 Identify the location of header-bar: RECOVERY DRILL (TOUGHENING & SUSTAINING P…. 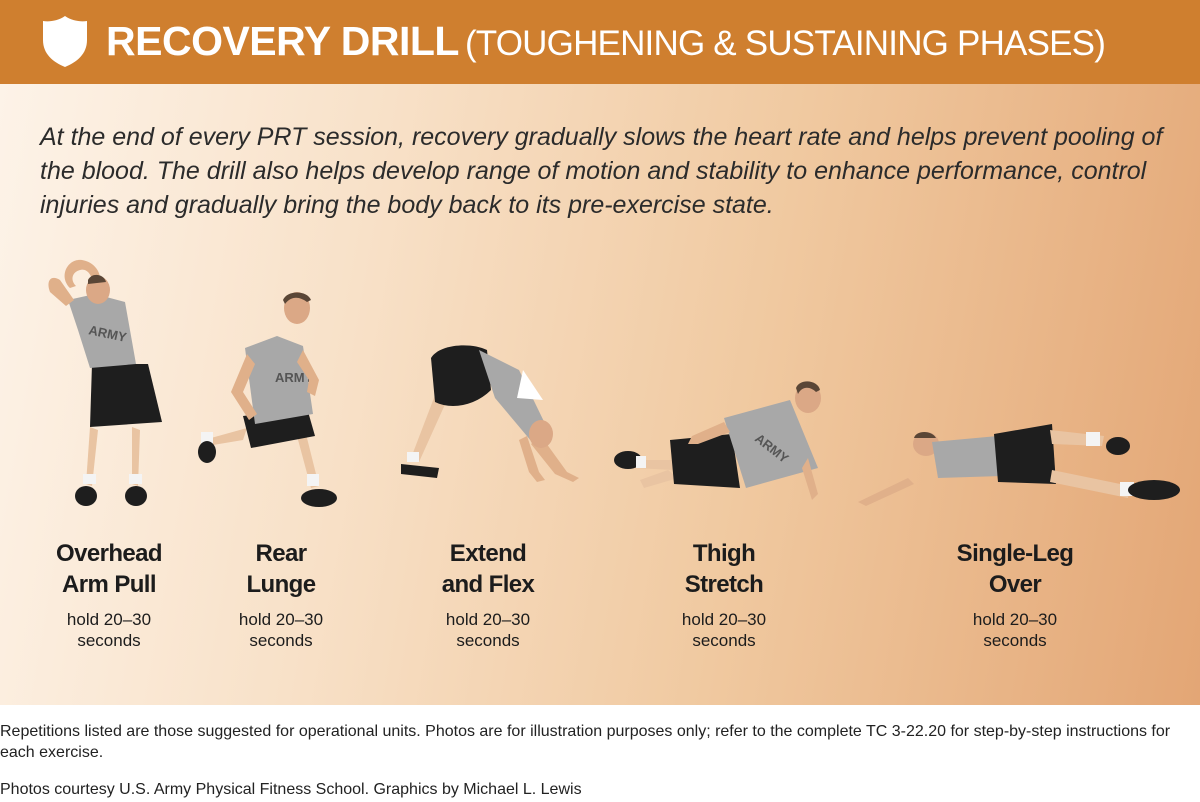
(600, 42).